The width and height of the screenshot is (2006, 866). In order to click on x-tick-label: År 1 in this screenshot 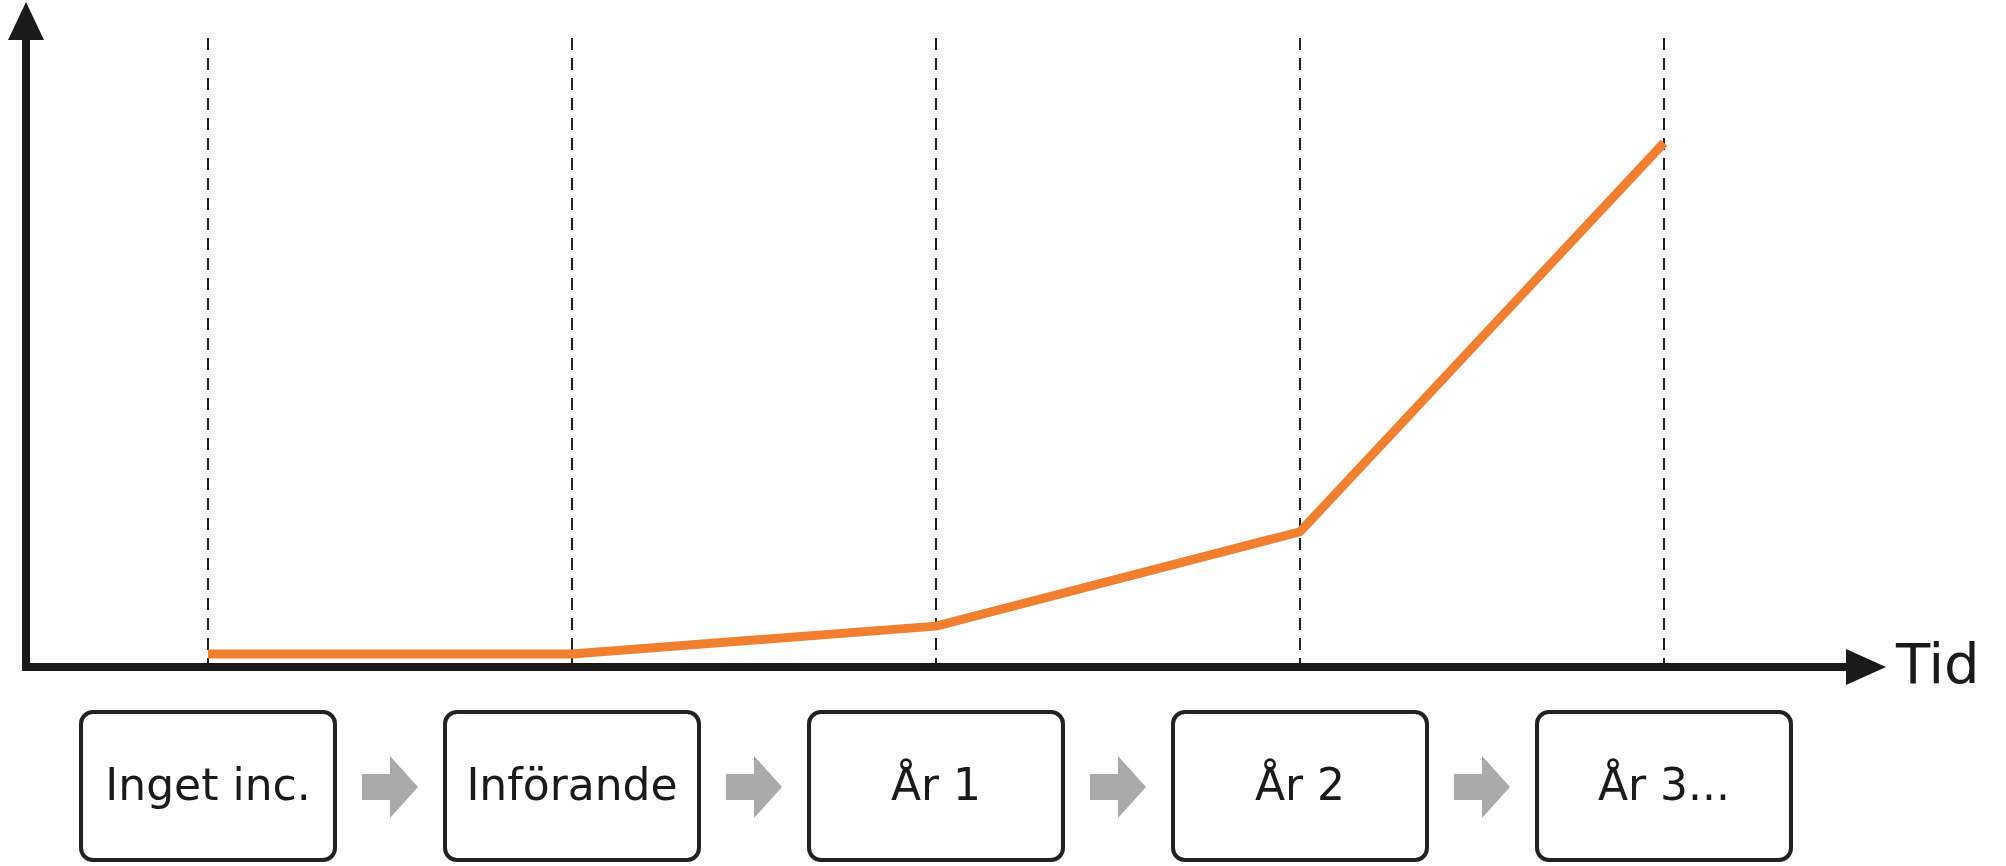, I will do `click(936, 783)`.